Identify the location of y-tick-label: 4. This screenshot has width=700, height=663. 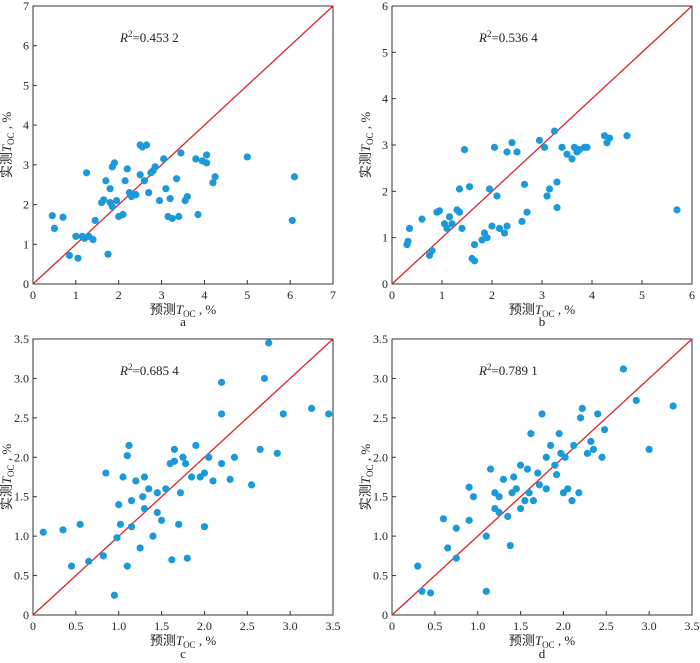
(26, 125).